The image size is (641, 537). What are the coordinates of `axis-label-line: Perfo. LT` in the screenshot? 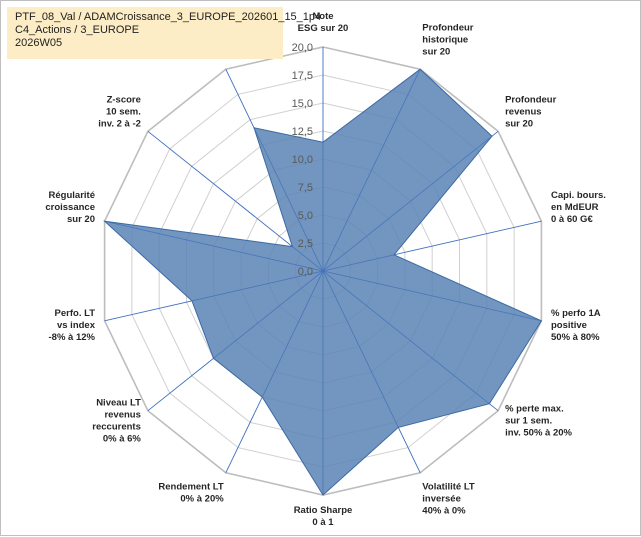 It's located at (75, 313).